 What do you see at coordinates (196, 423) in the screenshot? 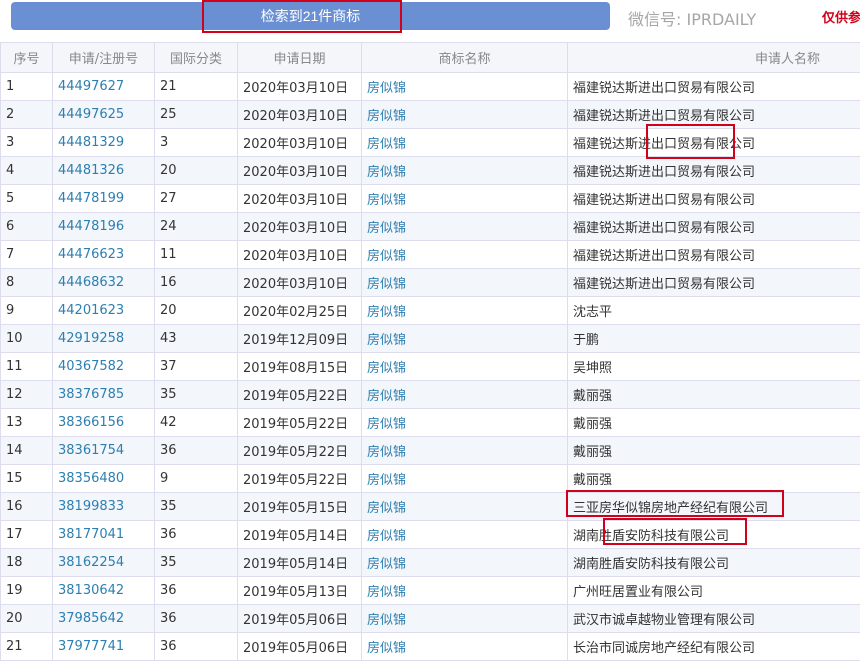
I see `class: 42` at bounding box center [196, 423].